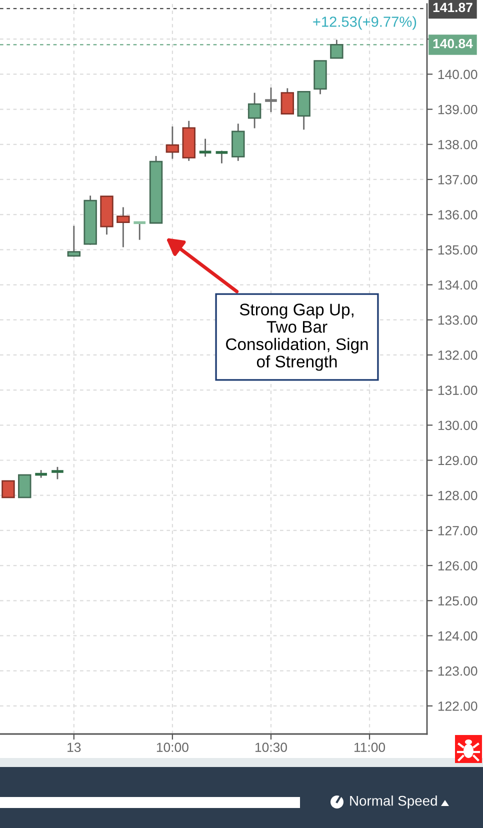 The image size is (483, 828). What do you see at coordinates (458, 601) in the screenshot?
I see `y-tick-label: 125.00` at bounding box center [458, 601].